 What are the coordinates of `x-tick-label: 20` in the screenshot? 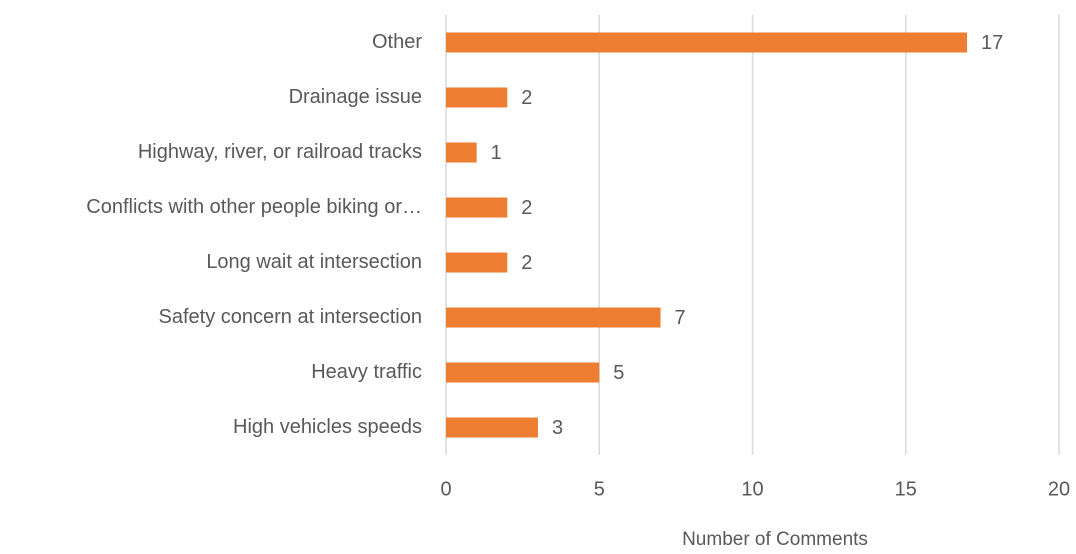 It's located at (1059, 489).